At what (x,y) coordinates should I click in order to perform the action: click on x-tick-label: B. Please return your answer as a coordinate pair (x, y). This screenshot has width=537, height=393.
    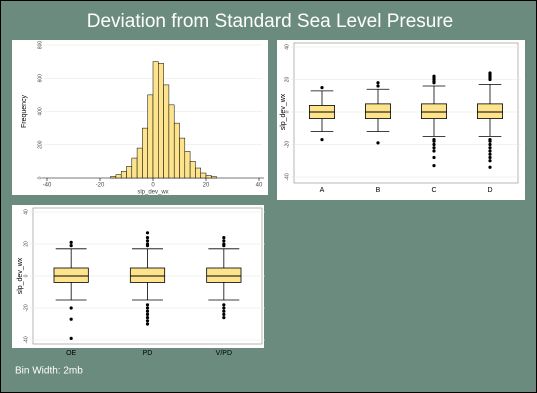
    Looking at the image, I should click on (378, 190).